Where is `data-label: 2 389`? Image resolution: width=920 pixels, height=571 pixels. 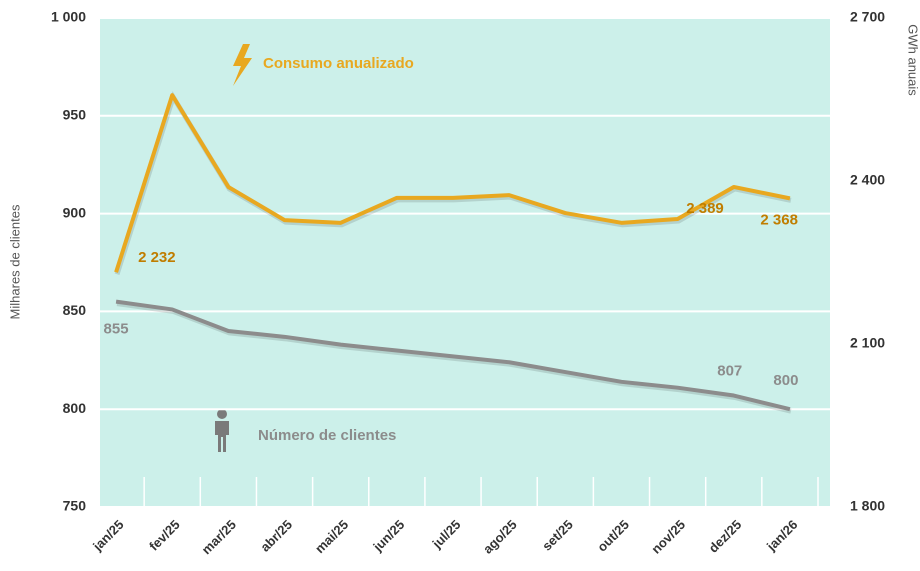
data-label: 2 389 is located at coordinates (705, 208).